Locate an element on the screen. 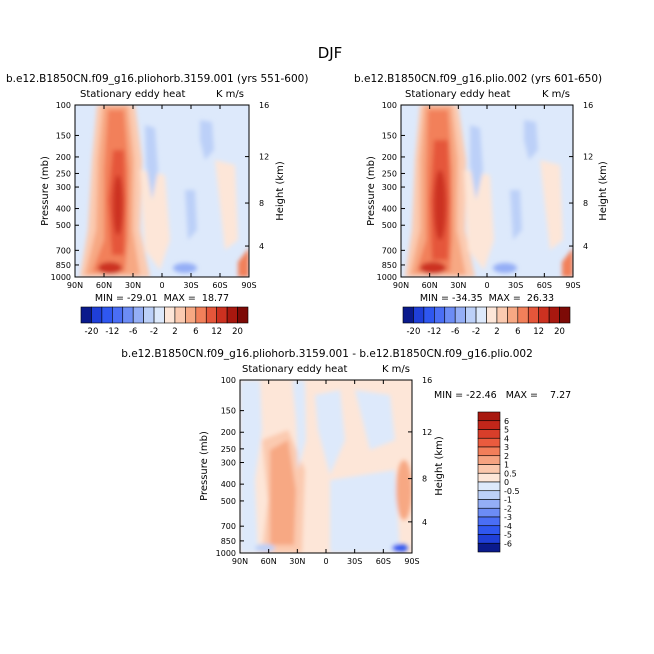  colorbar-label: -1 is located at coordinates (508, 500).